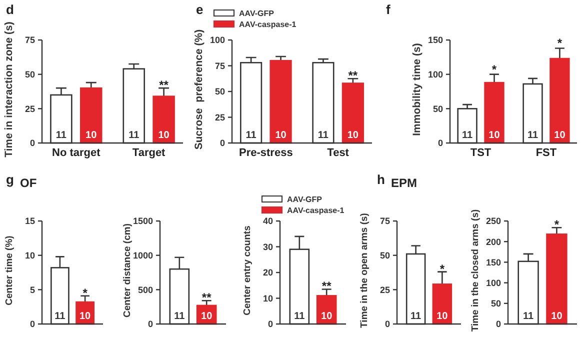 Image resolution: width=585 pixels, height=340 pixels. Describe the element at coordinates (475, 270) in the screenshot. I see `y-axis-title: Time in the closed arms (s)` at that location.